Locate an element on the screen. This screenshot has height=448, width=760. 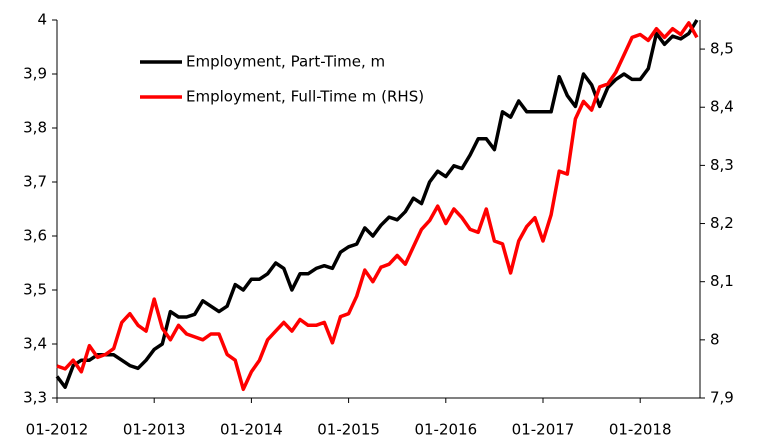
y2-tick-label: 8,2 is located at coordinates (722, 223).